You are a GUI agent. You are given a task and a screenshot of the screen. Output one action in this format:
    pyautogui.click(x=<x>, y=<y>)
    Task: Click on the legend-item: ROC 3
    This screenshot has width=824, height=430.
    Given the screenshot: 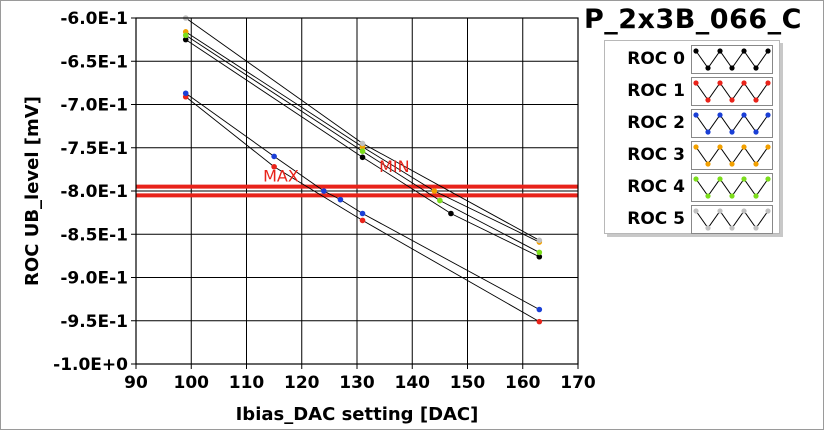 What is the action you would take?
    pyautogui.click(x=692, y=155)
    